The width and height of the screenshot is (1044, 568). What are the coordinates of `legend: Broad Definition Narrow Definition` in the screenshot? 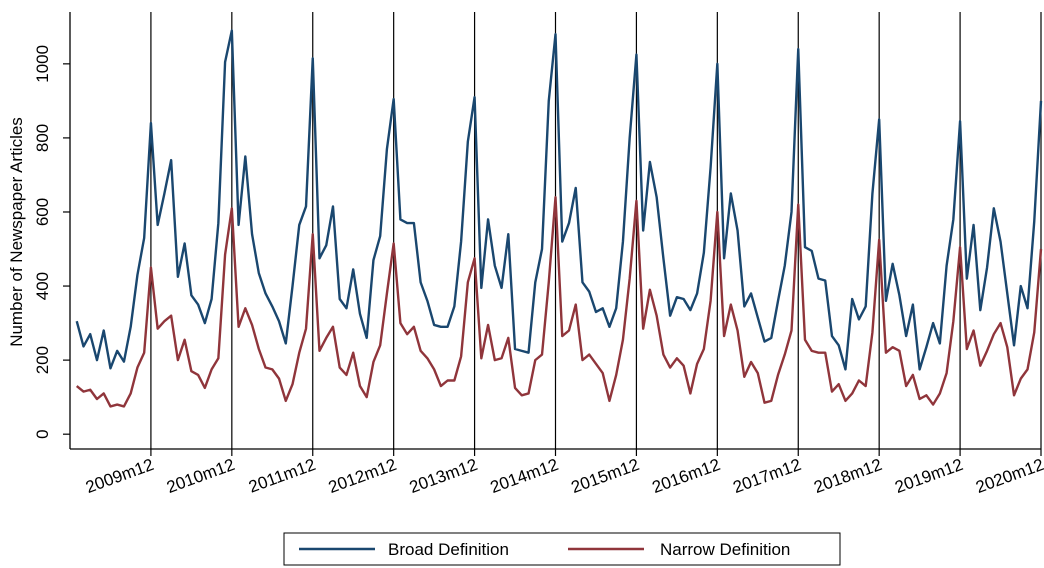 It's located at (562, 549).